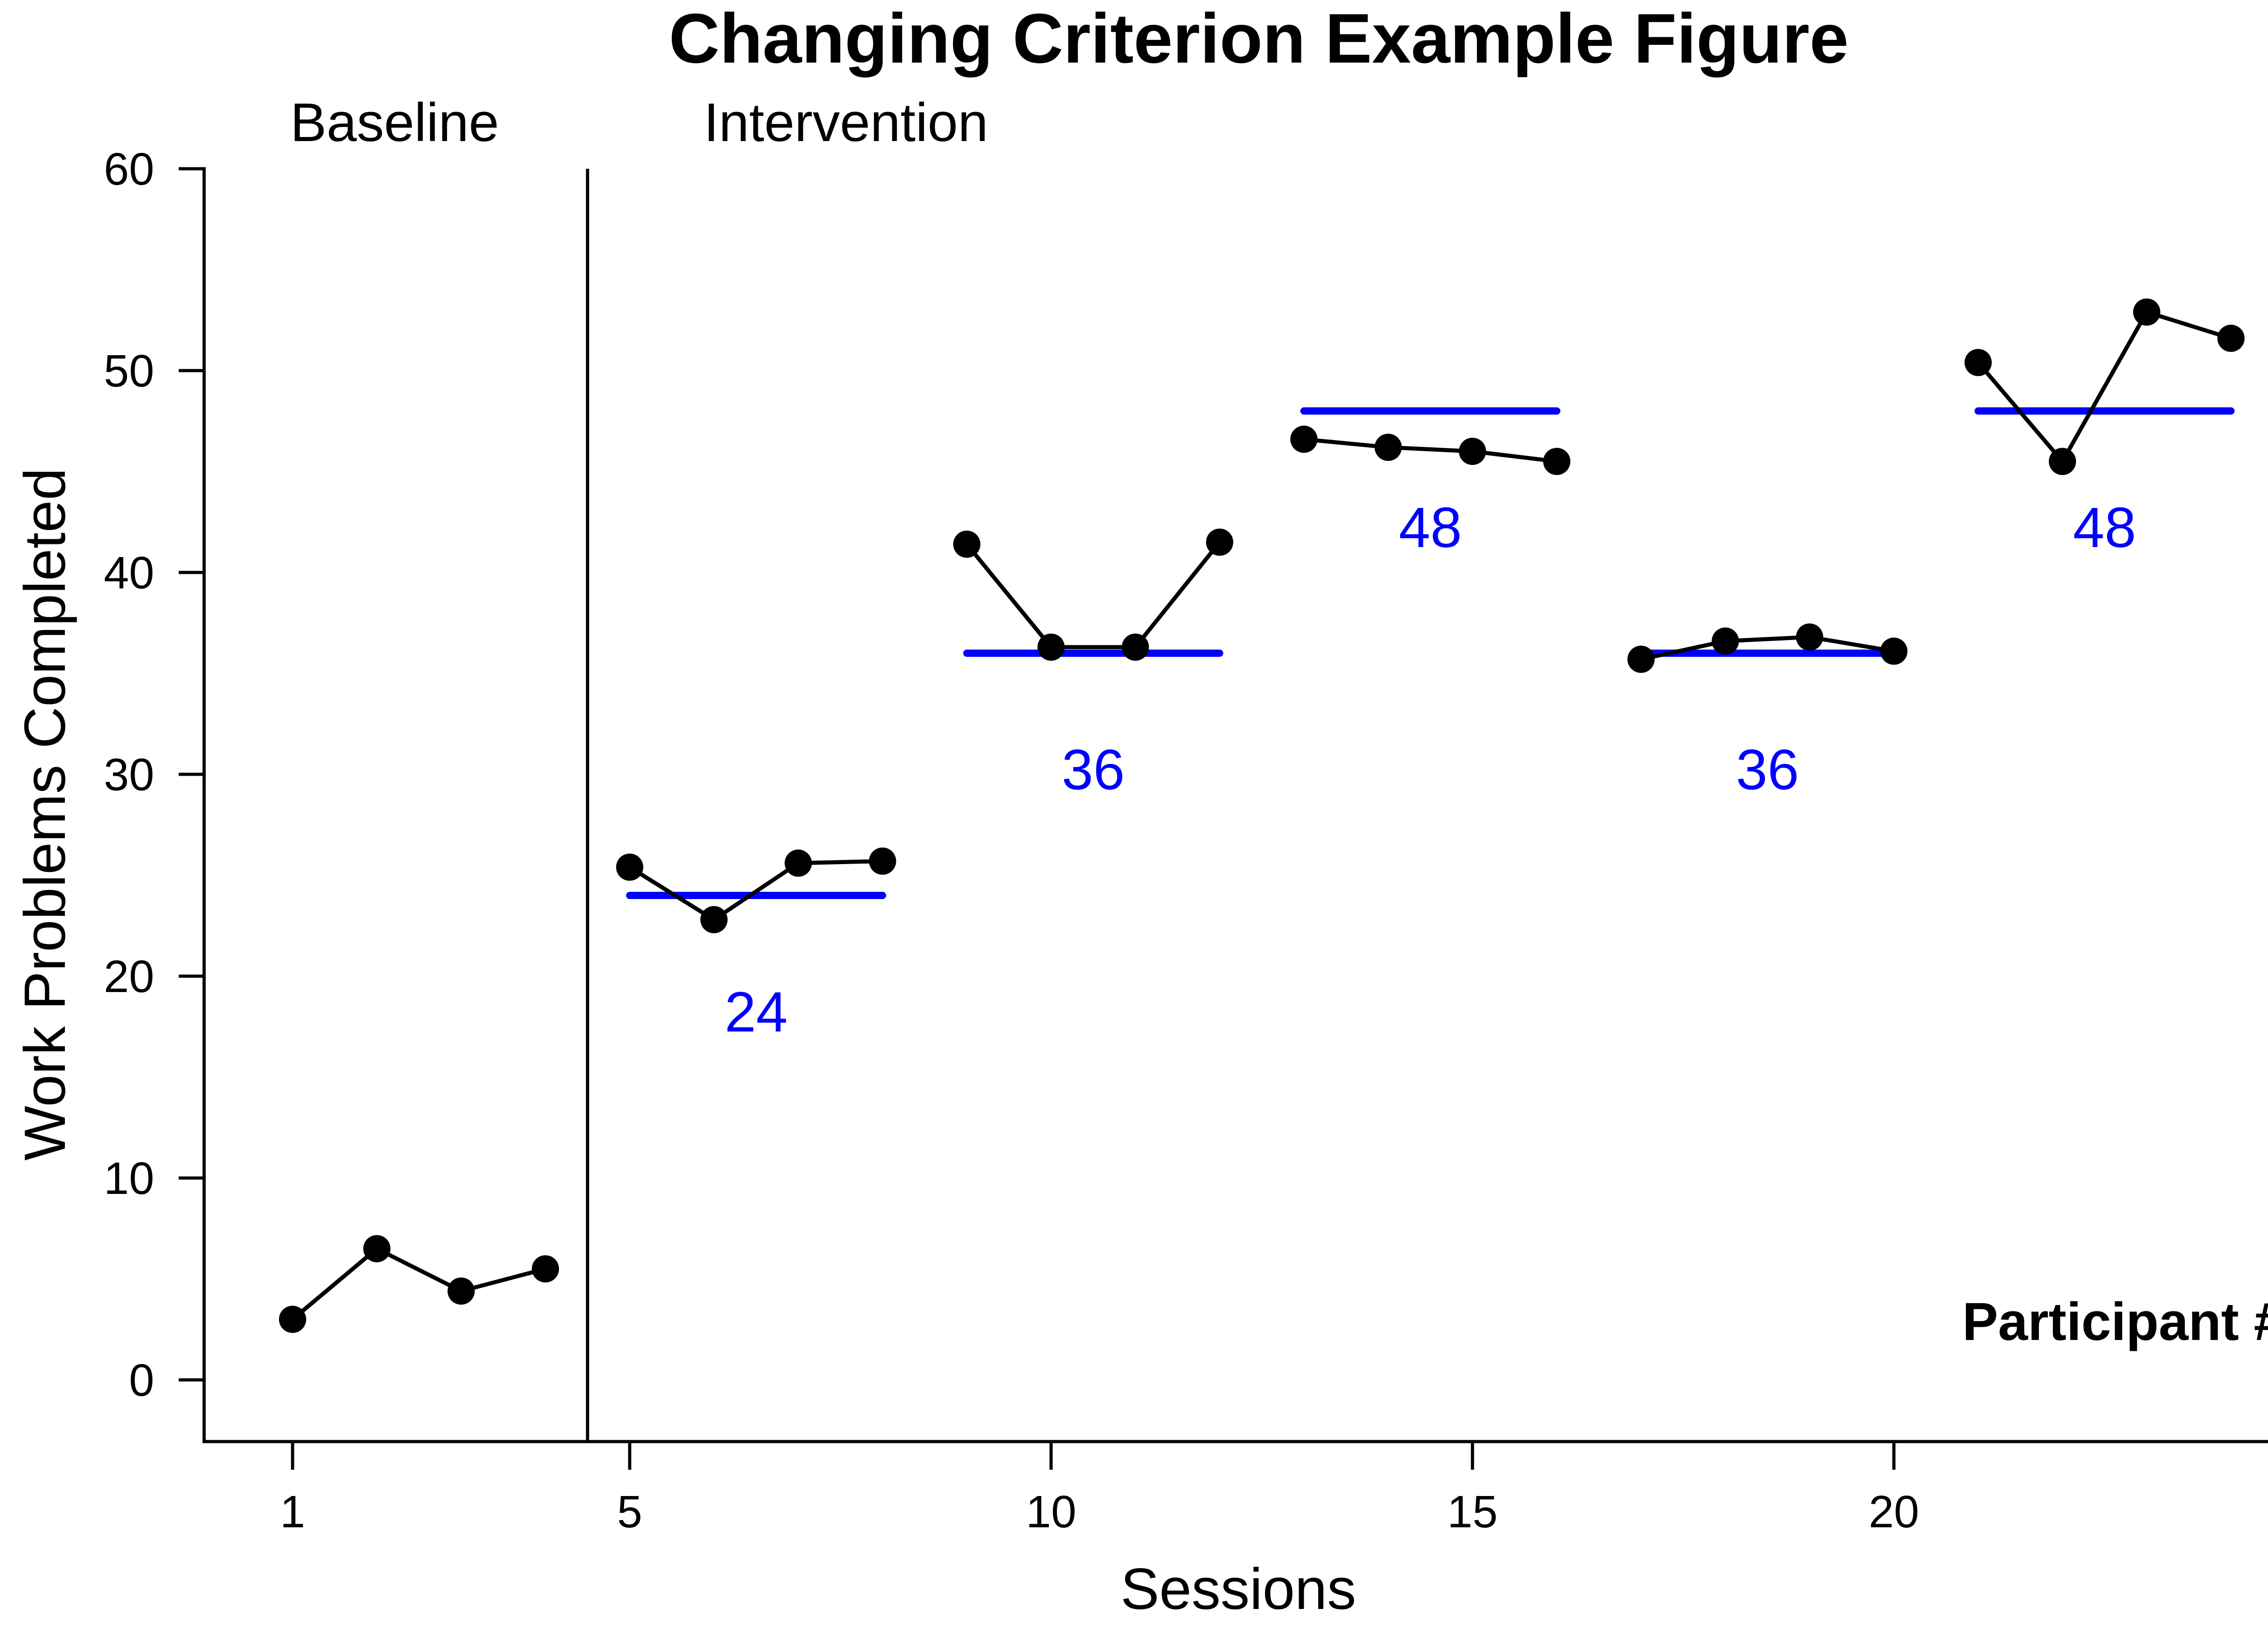 The image size is (2268, 1633). Describe the element at coordinates (129, 1178) in the screenshot. I see `y-tick-label: 10` at that location.